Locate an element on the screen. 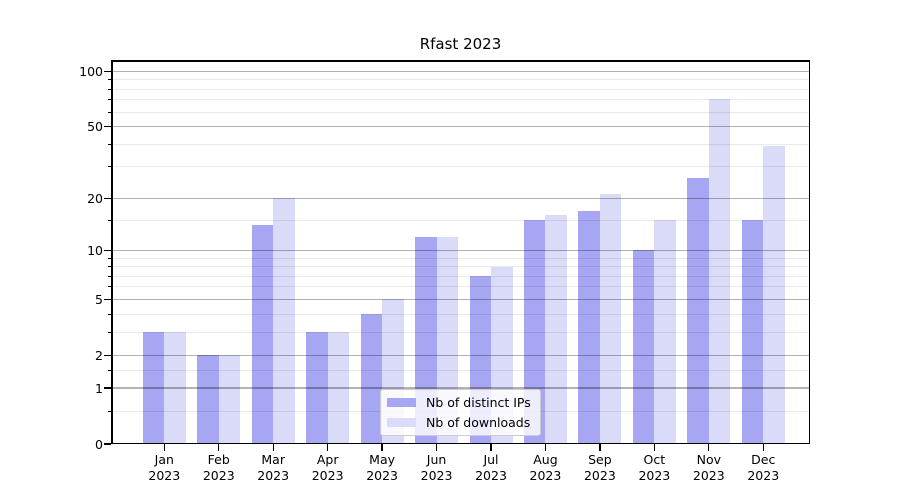 The height and width of the screenshot is (500, 900). bar-downloads-apr is located at coordinates (338, 388).